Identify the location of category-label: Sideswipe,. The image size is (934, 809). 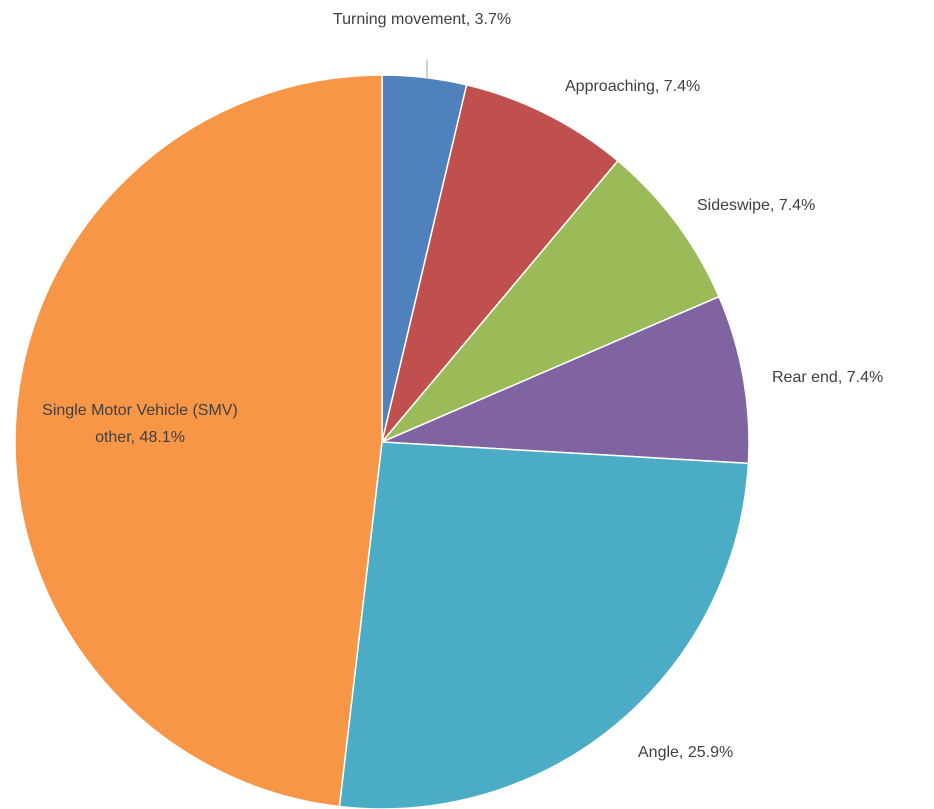
(736, 205).